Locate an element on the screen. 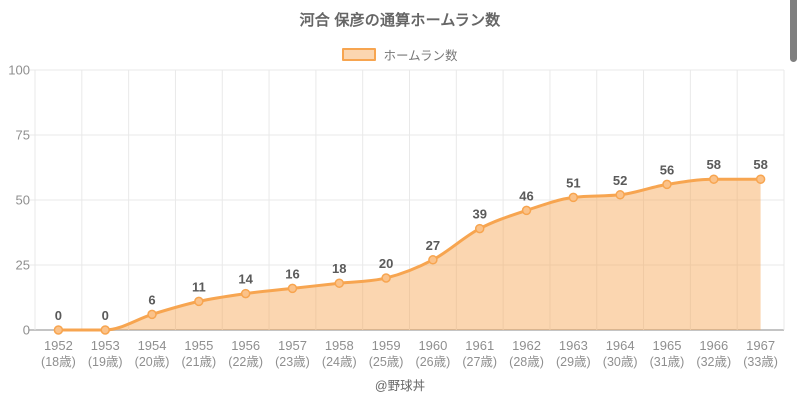  x-tick-year: 1963 is located at coordinates (573, 345).